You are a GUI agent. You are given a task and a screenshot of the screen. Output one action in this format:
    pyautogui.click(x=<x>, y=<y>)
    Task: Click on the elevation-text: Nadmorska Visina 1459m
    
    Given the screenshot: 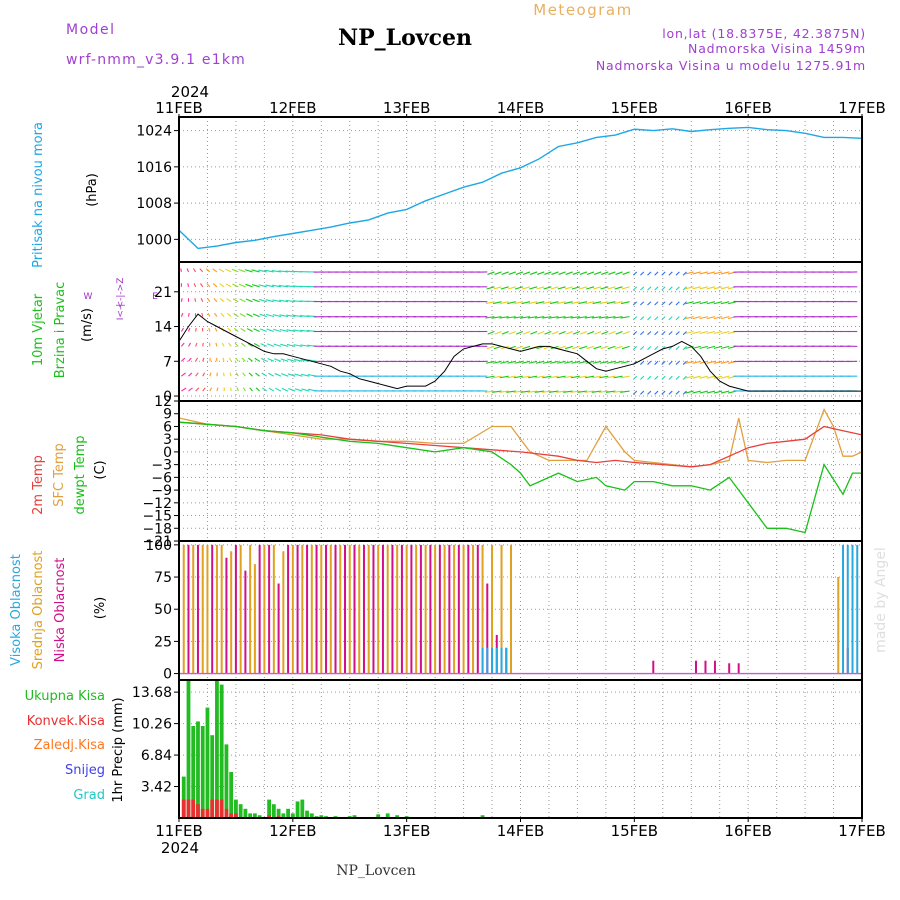 What is the action you would take?
    pyautogui.click(x=777, y=48)
    